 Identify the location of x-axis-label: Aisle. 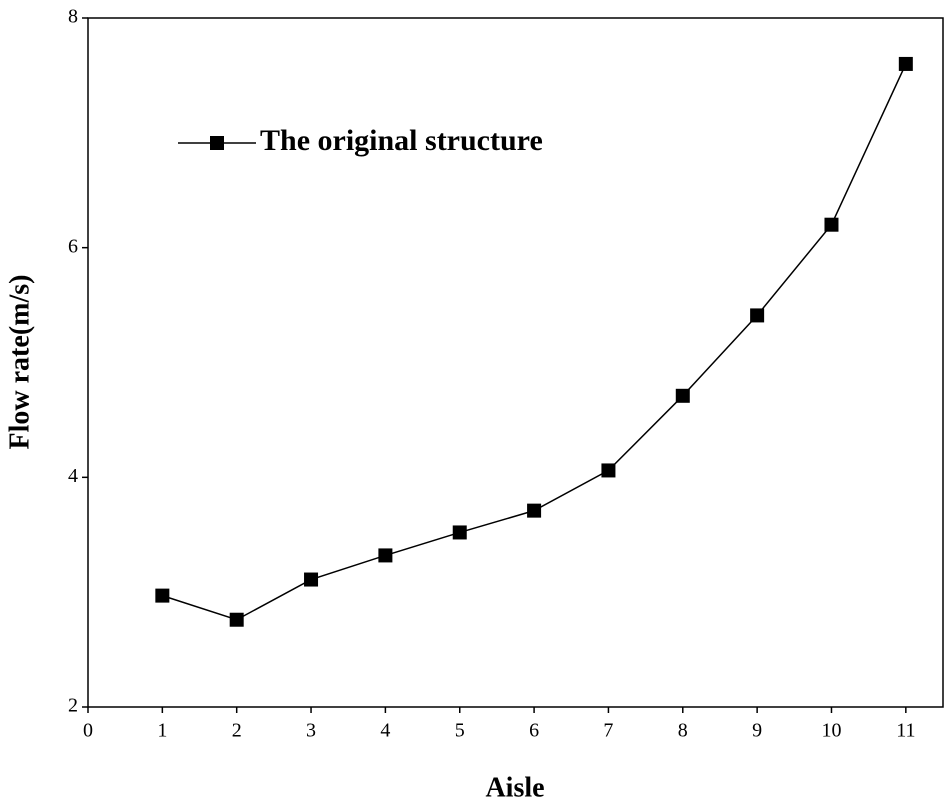
(514, 787).